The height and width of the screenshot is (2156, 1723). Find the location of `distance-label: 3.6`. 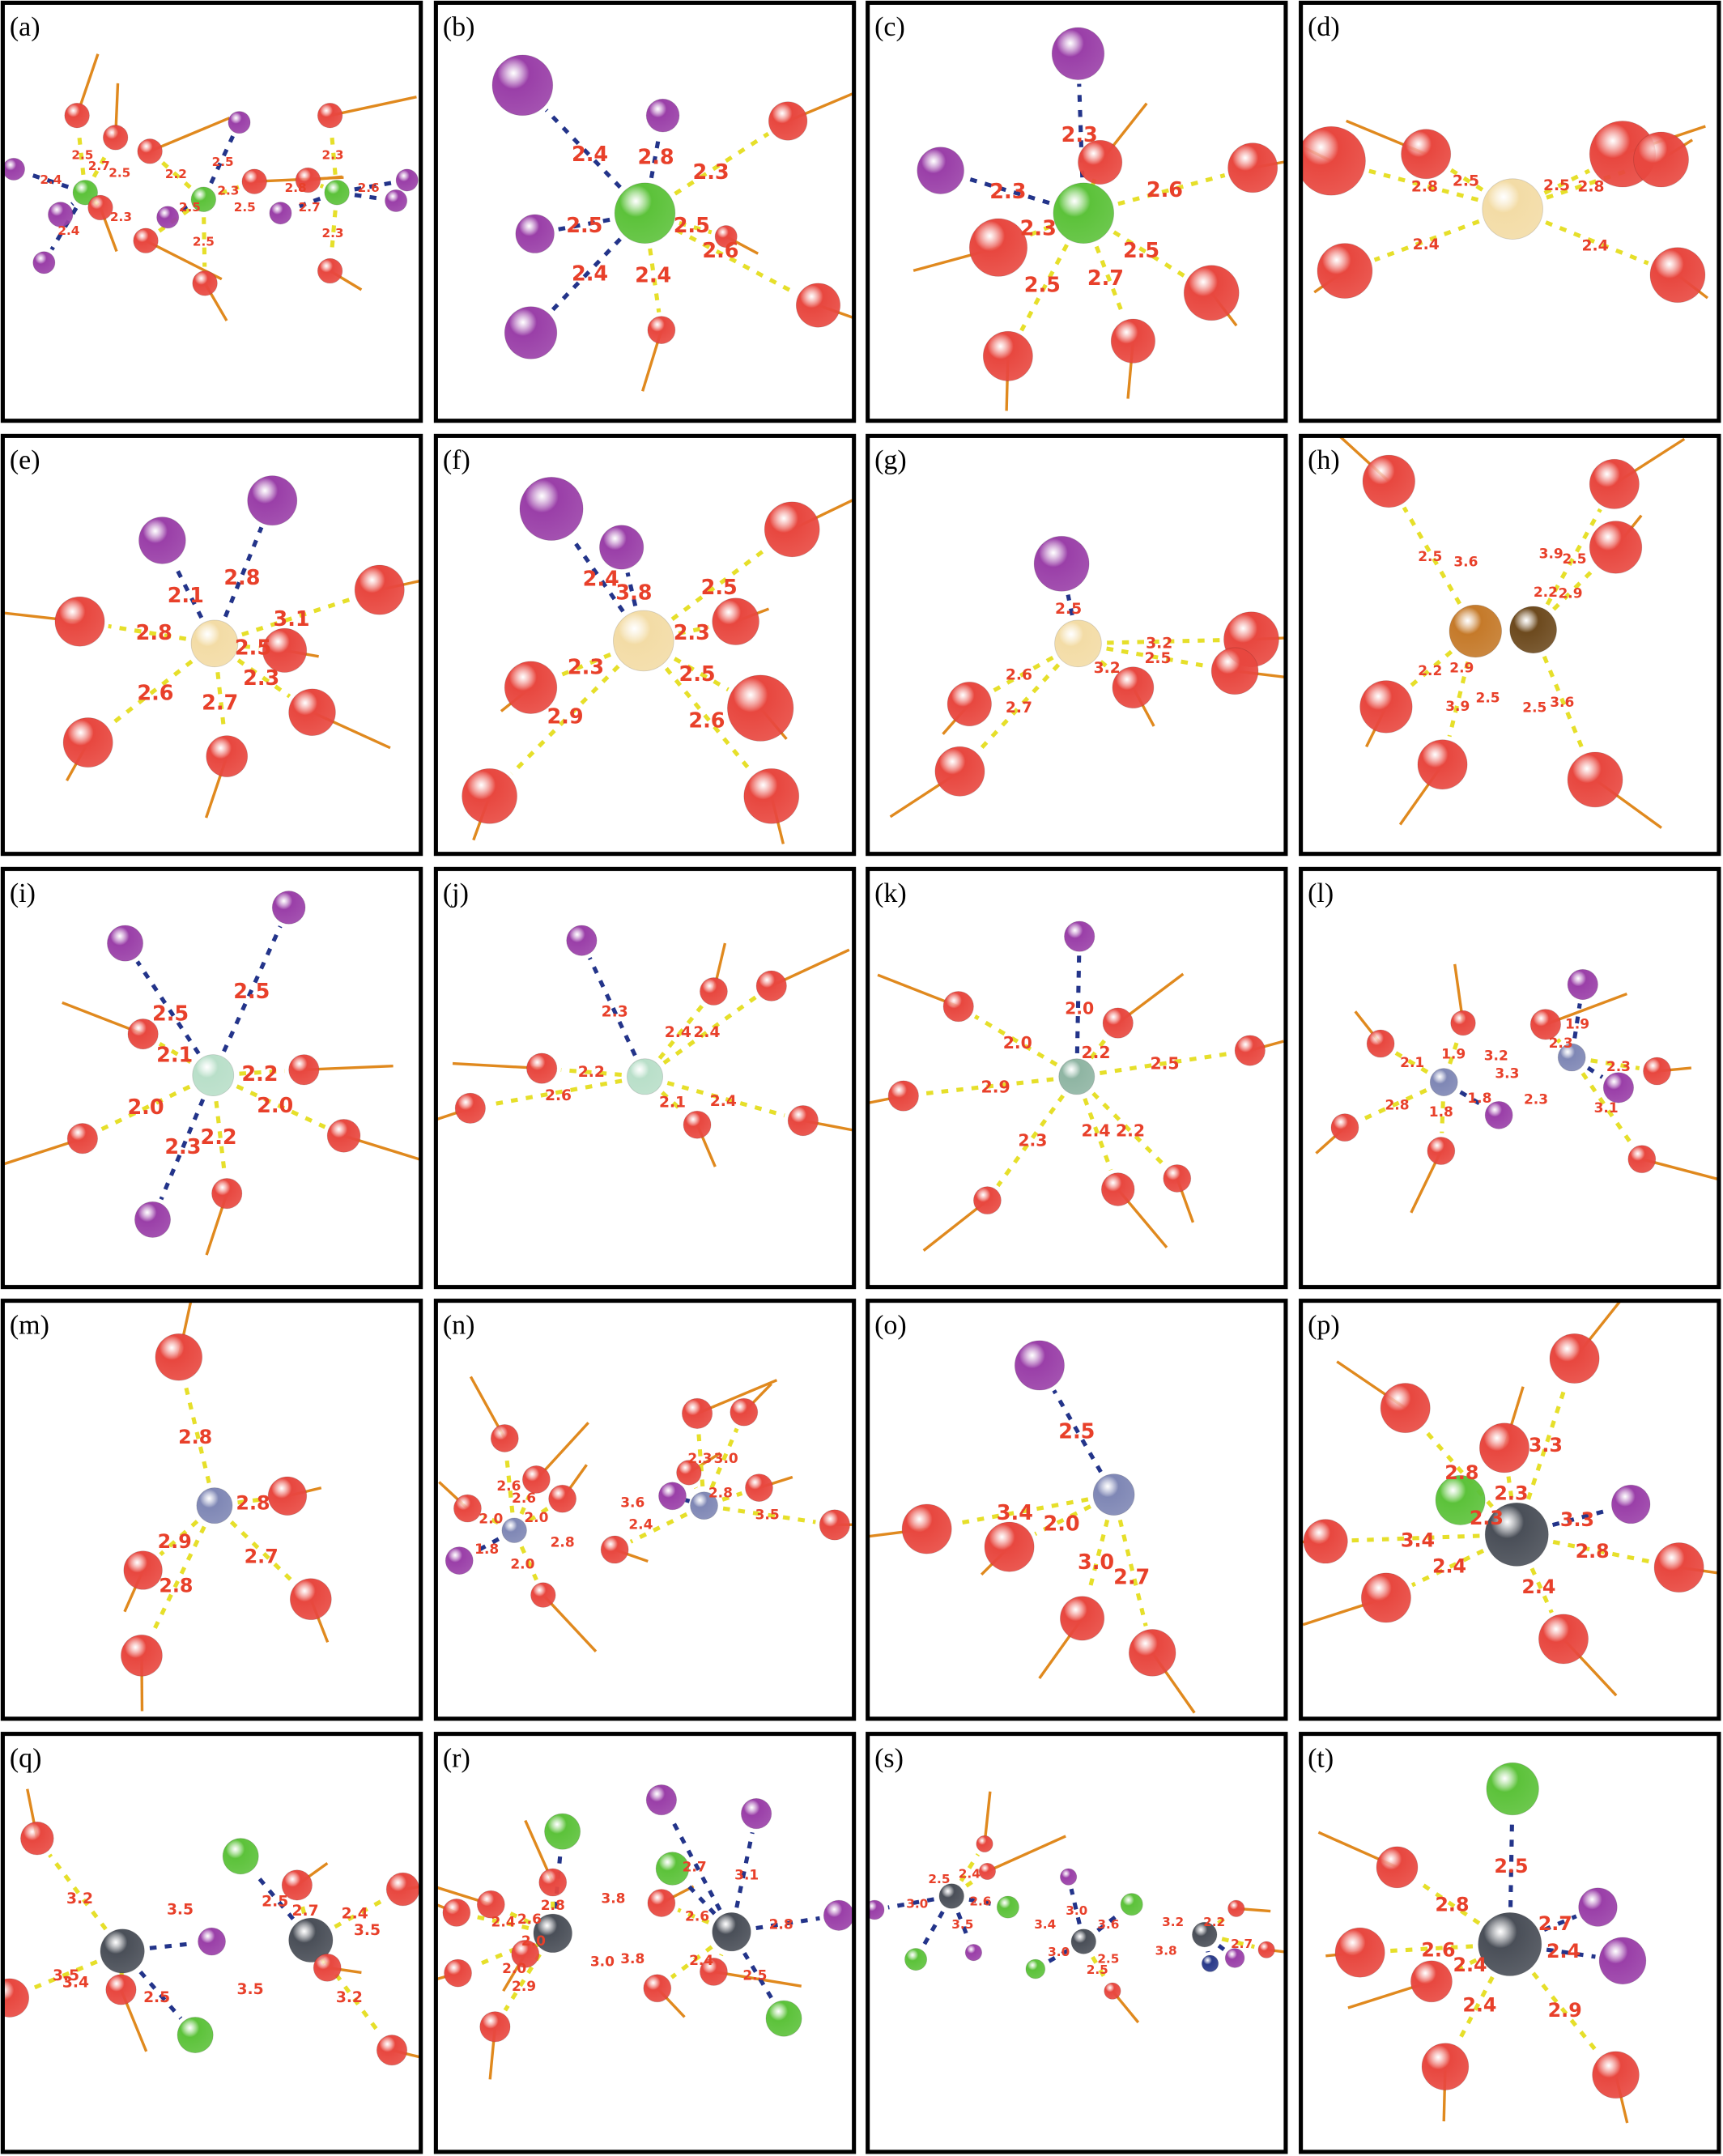

distance-label: 3.6 is located at coordinates (1108, 1924).